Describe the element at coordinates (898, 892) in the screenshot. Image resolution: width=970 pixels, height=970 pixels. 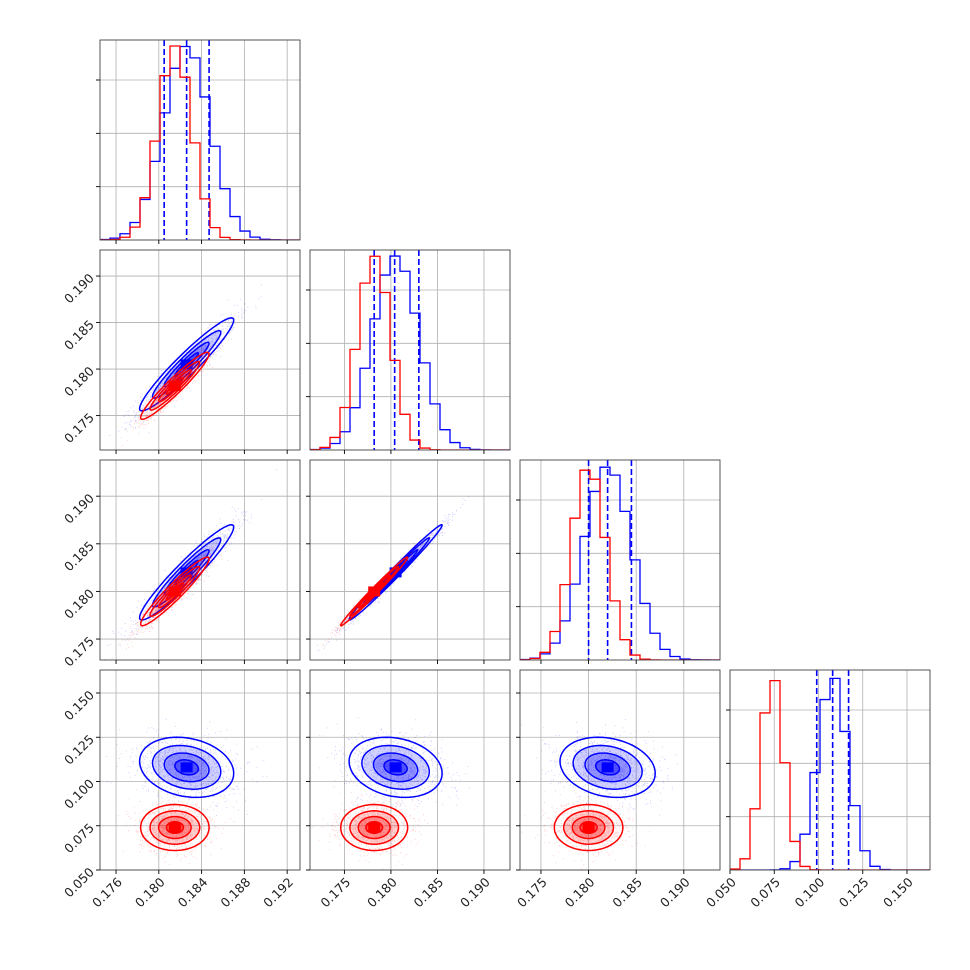
I see `x-tick-label: 0.150` at that location.